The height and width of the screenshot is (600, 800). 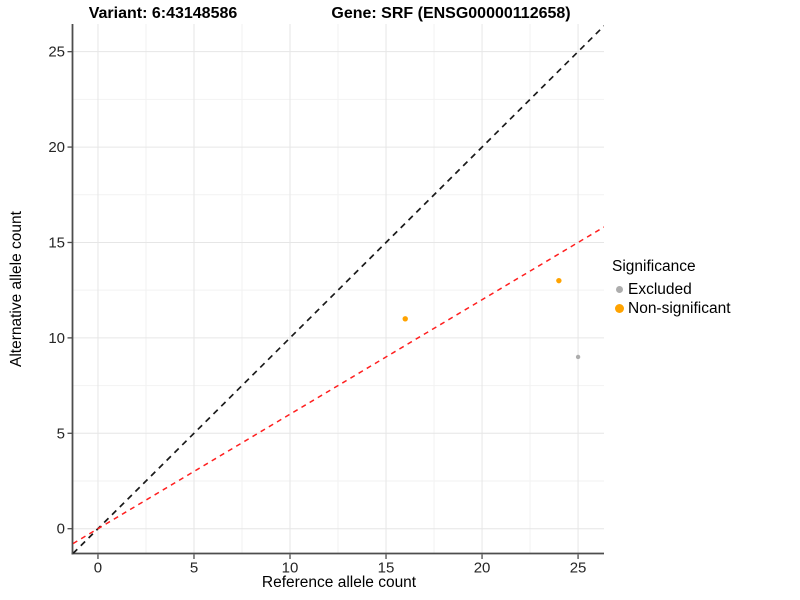 What do you see at coordinates (56, 338) in the screenshot?
I see `y-tick-label-10: 10` at bounding box center [56, 338].